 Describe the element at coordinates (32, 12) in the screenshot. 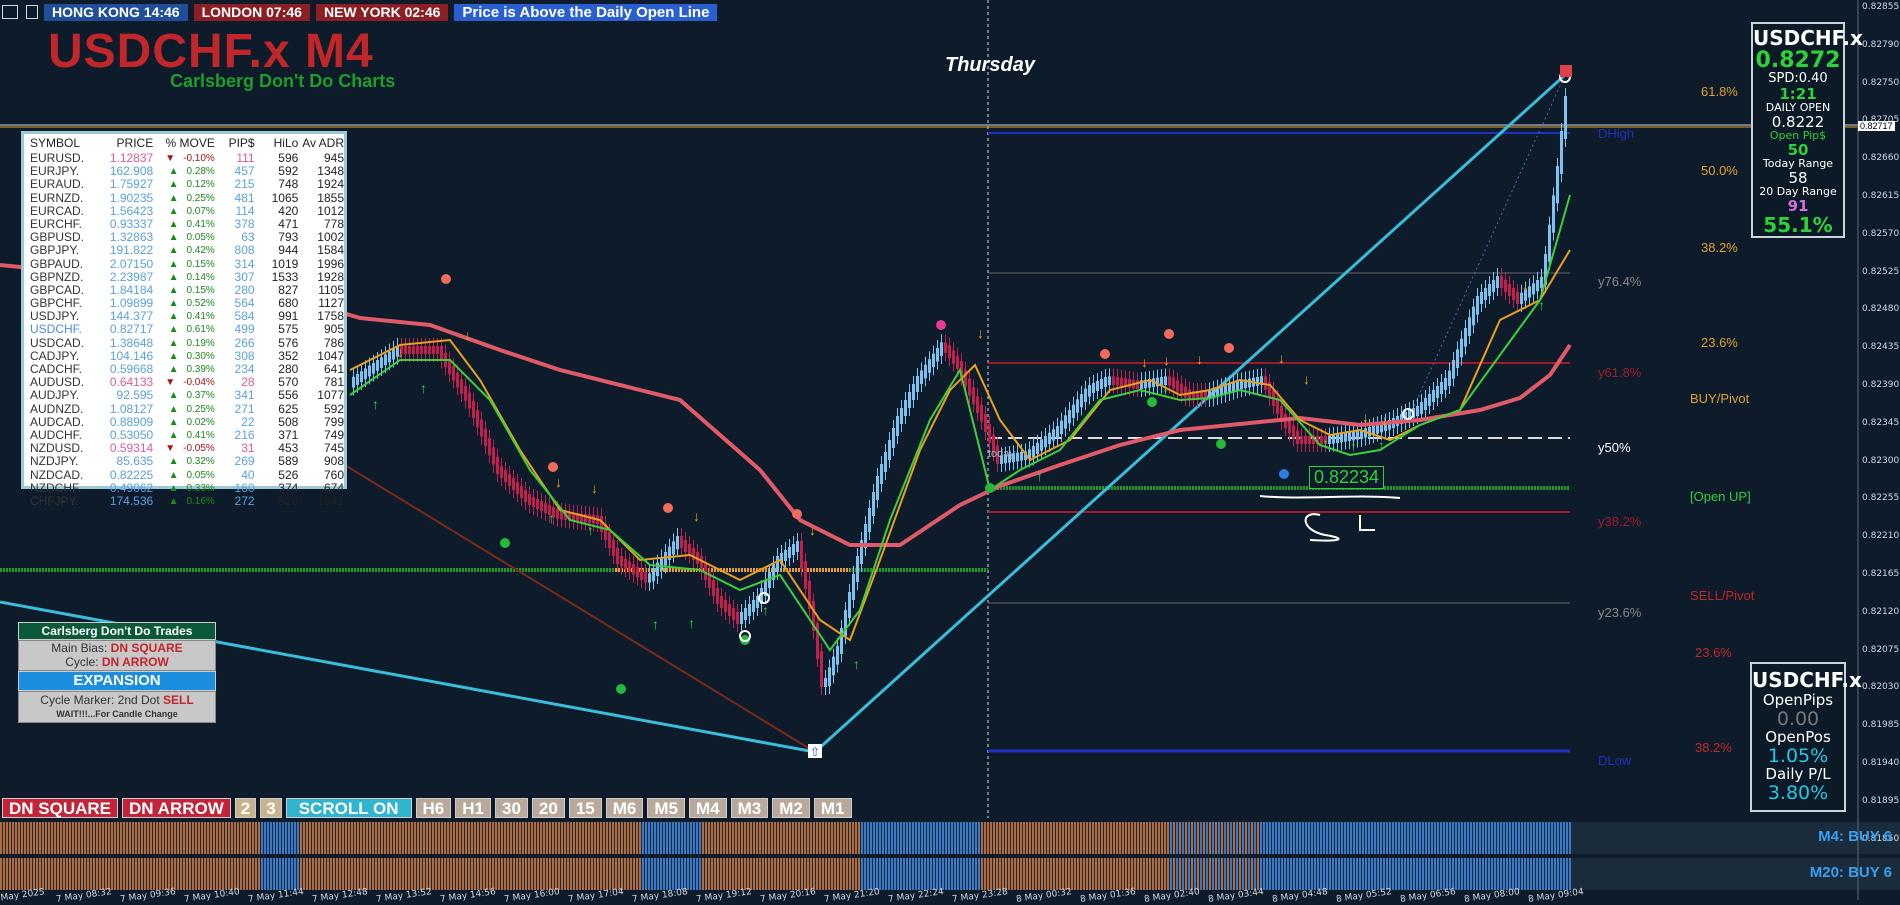

I see `chart-icon` at that location.